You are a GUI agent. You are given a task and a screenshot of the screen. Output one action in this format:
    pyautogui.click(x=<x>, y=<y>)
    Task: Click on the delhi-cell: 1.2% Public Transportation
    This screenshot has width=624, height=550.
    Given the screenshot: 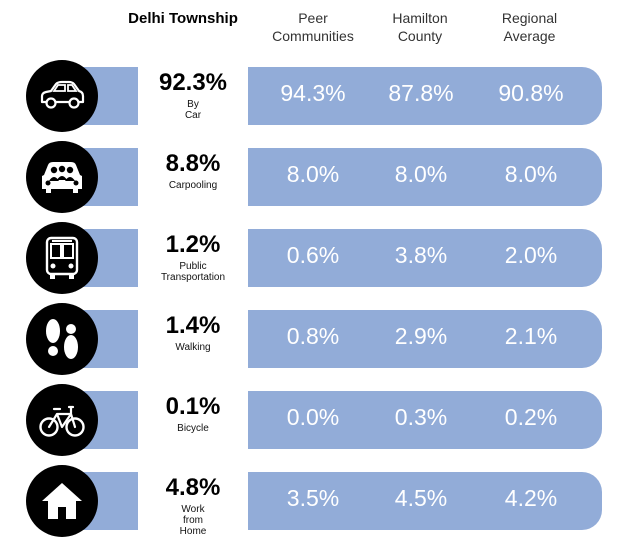 What is the action you would take?
    pyautogui.click(x=193, y=258)
    